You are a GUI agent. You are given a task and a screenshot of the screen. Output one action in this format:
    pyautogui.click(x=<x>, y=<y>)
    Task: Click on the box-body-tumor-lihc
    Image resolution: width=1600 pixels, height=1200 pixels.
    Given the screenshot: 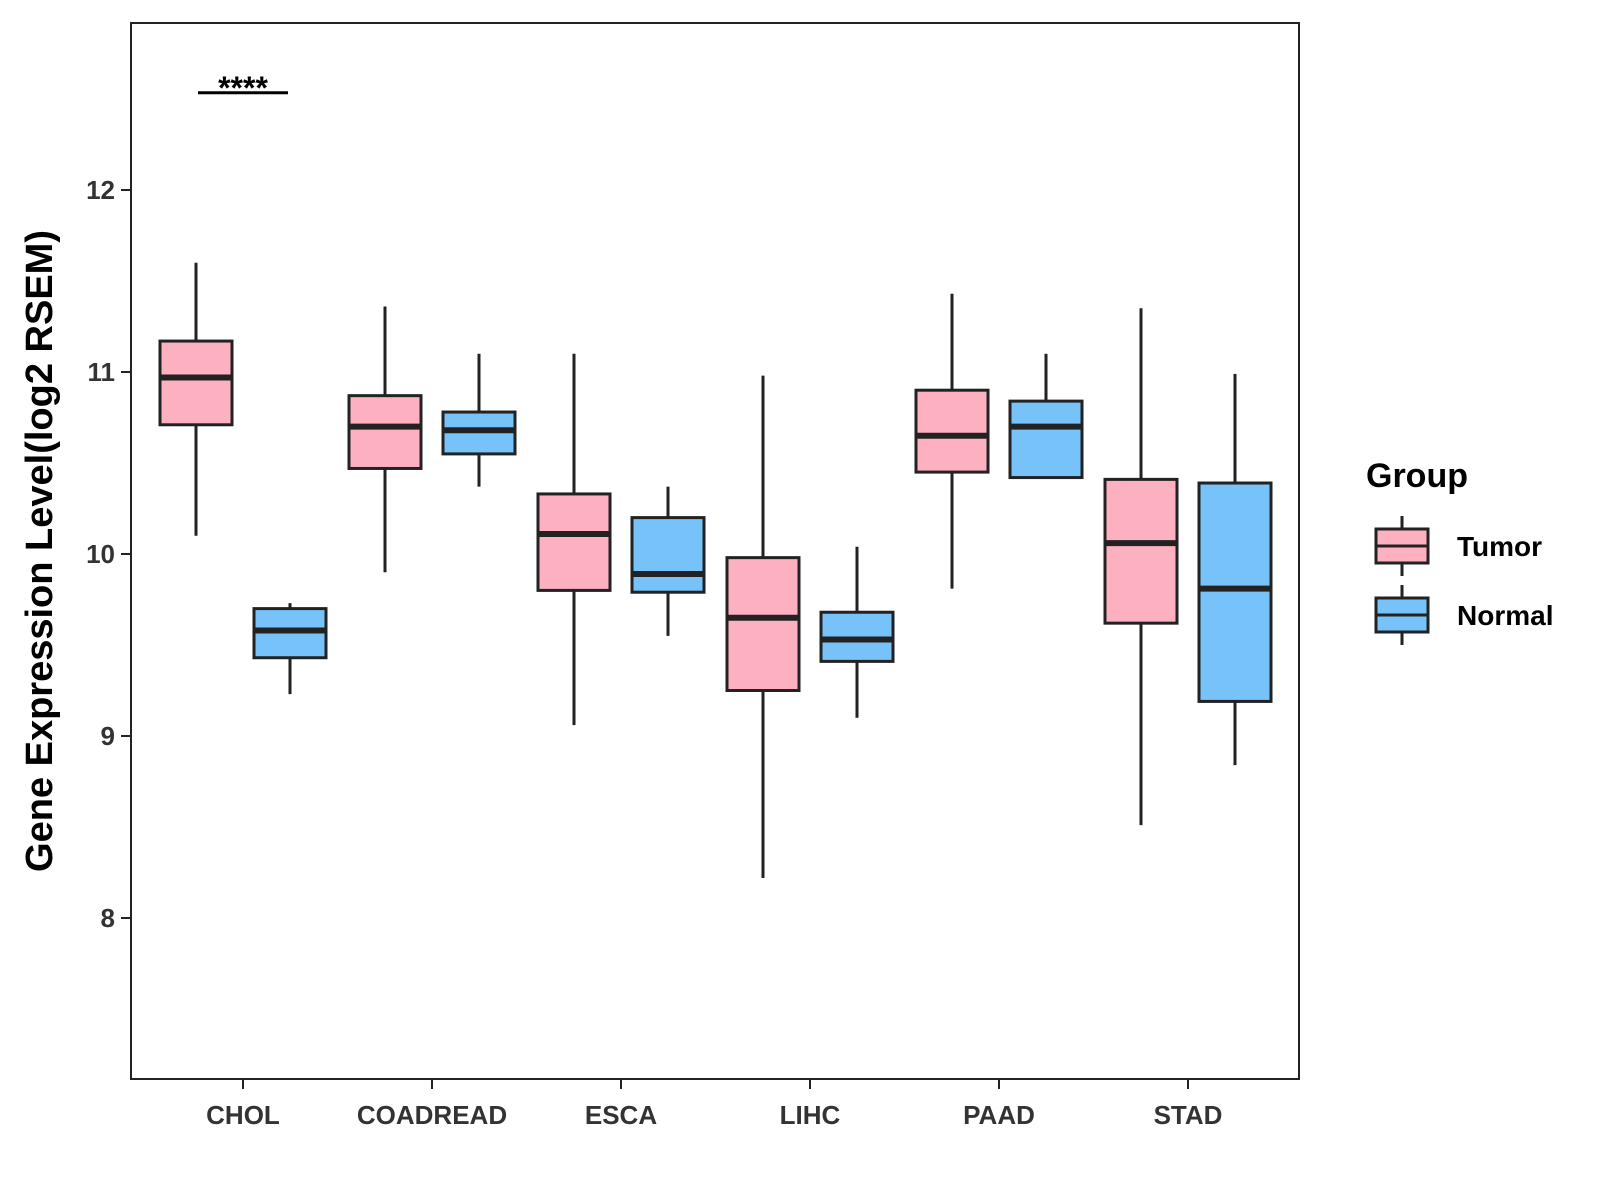 What is the action you would take?
    pyautogui.click(x=763, y=624)
    